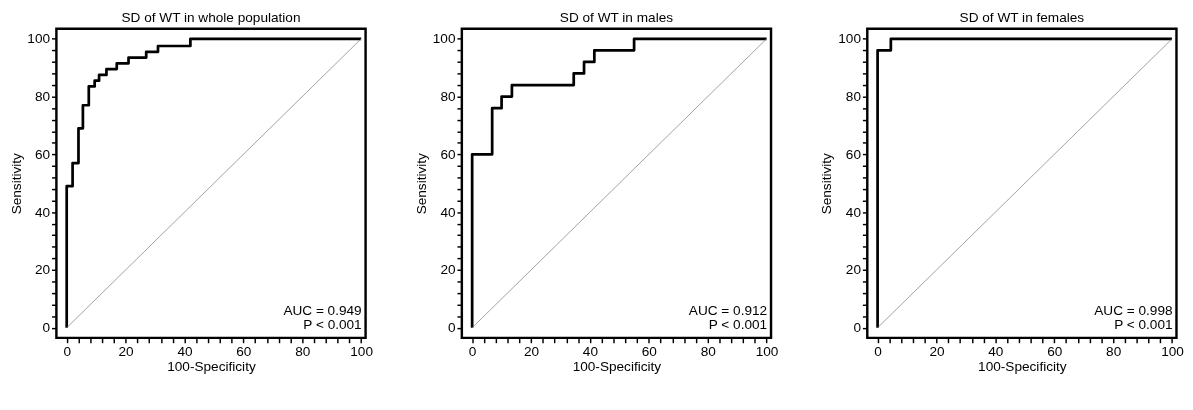 The image size is (1193, 410). Describe the element at coordinates (616, 17) in the screenshot. I see `chart-title: SD of WT in males` at that location.